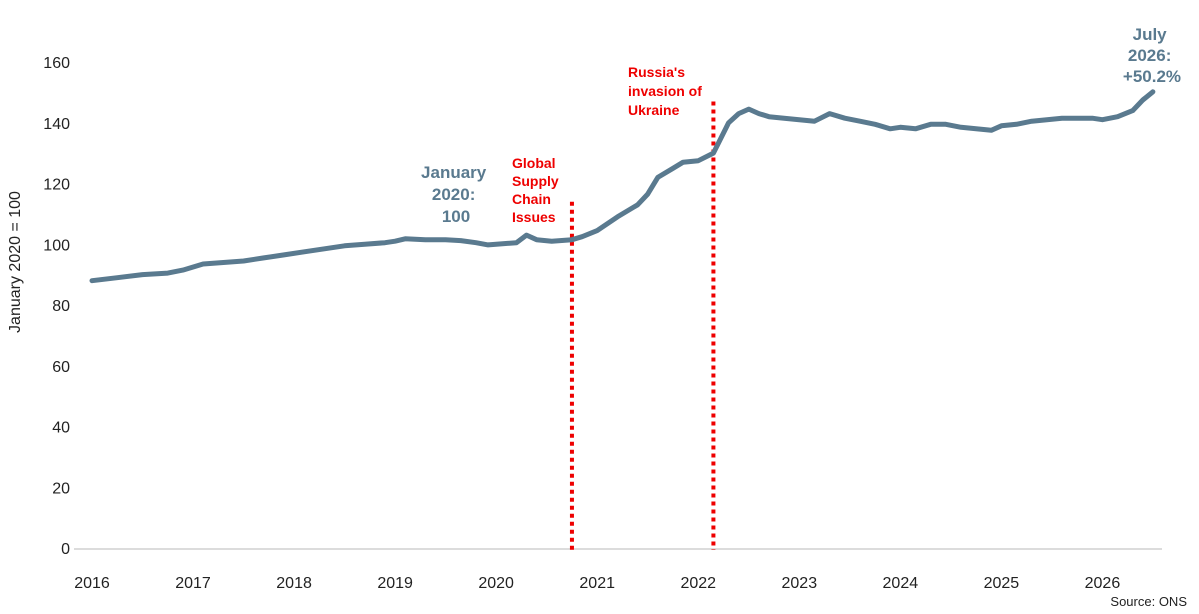  I want to click on y-tick-label: 160, so click(56, 63).